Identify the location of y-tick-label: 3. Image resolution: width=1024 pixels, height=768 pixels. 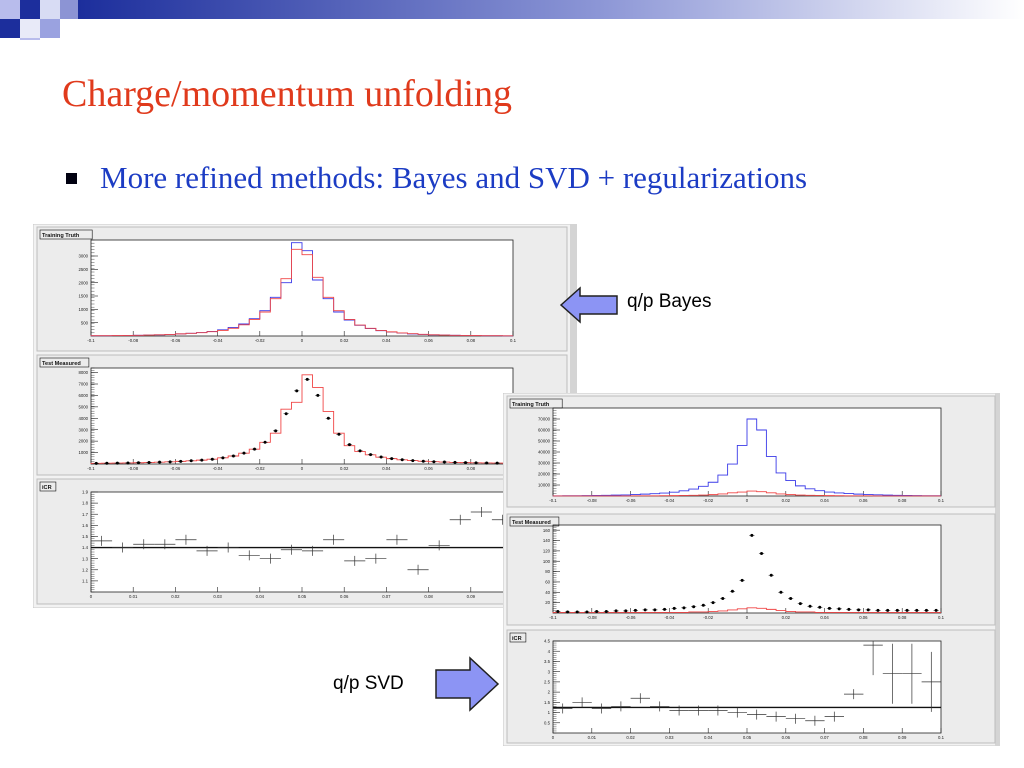
(549, 671).